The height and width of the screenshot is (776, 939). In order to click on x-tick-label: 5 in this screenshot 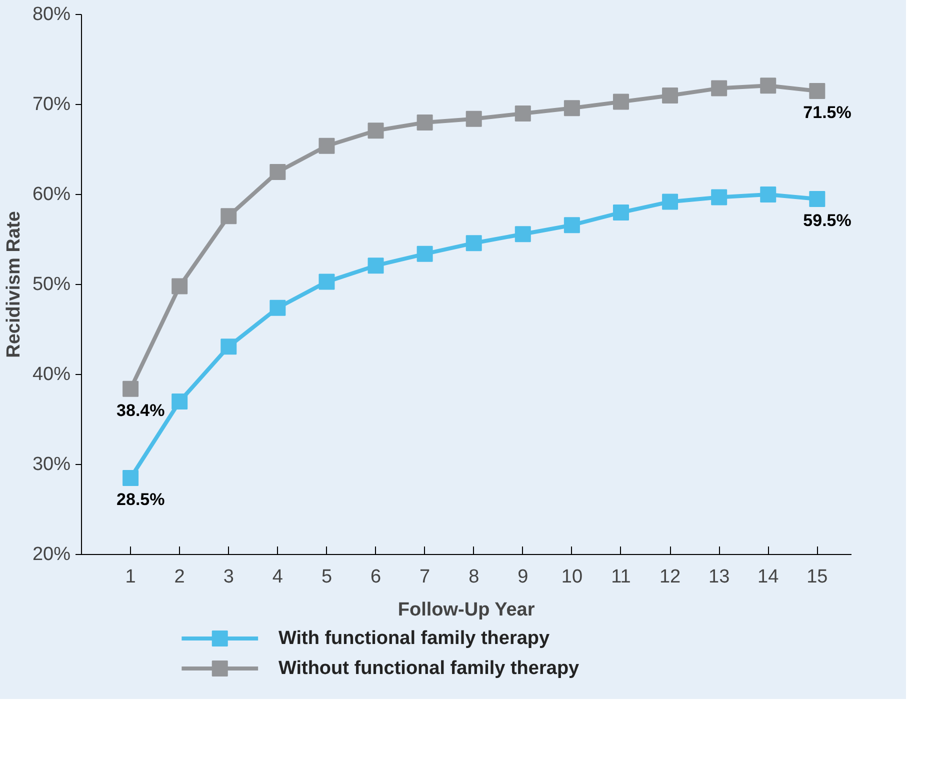, I will do `click(326, 577)`.